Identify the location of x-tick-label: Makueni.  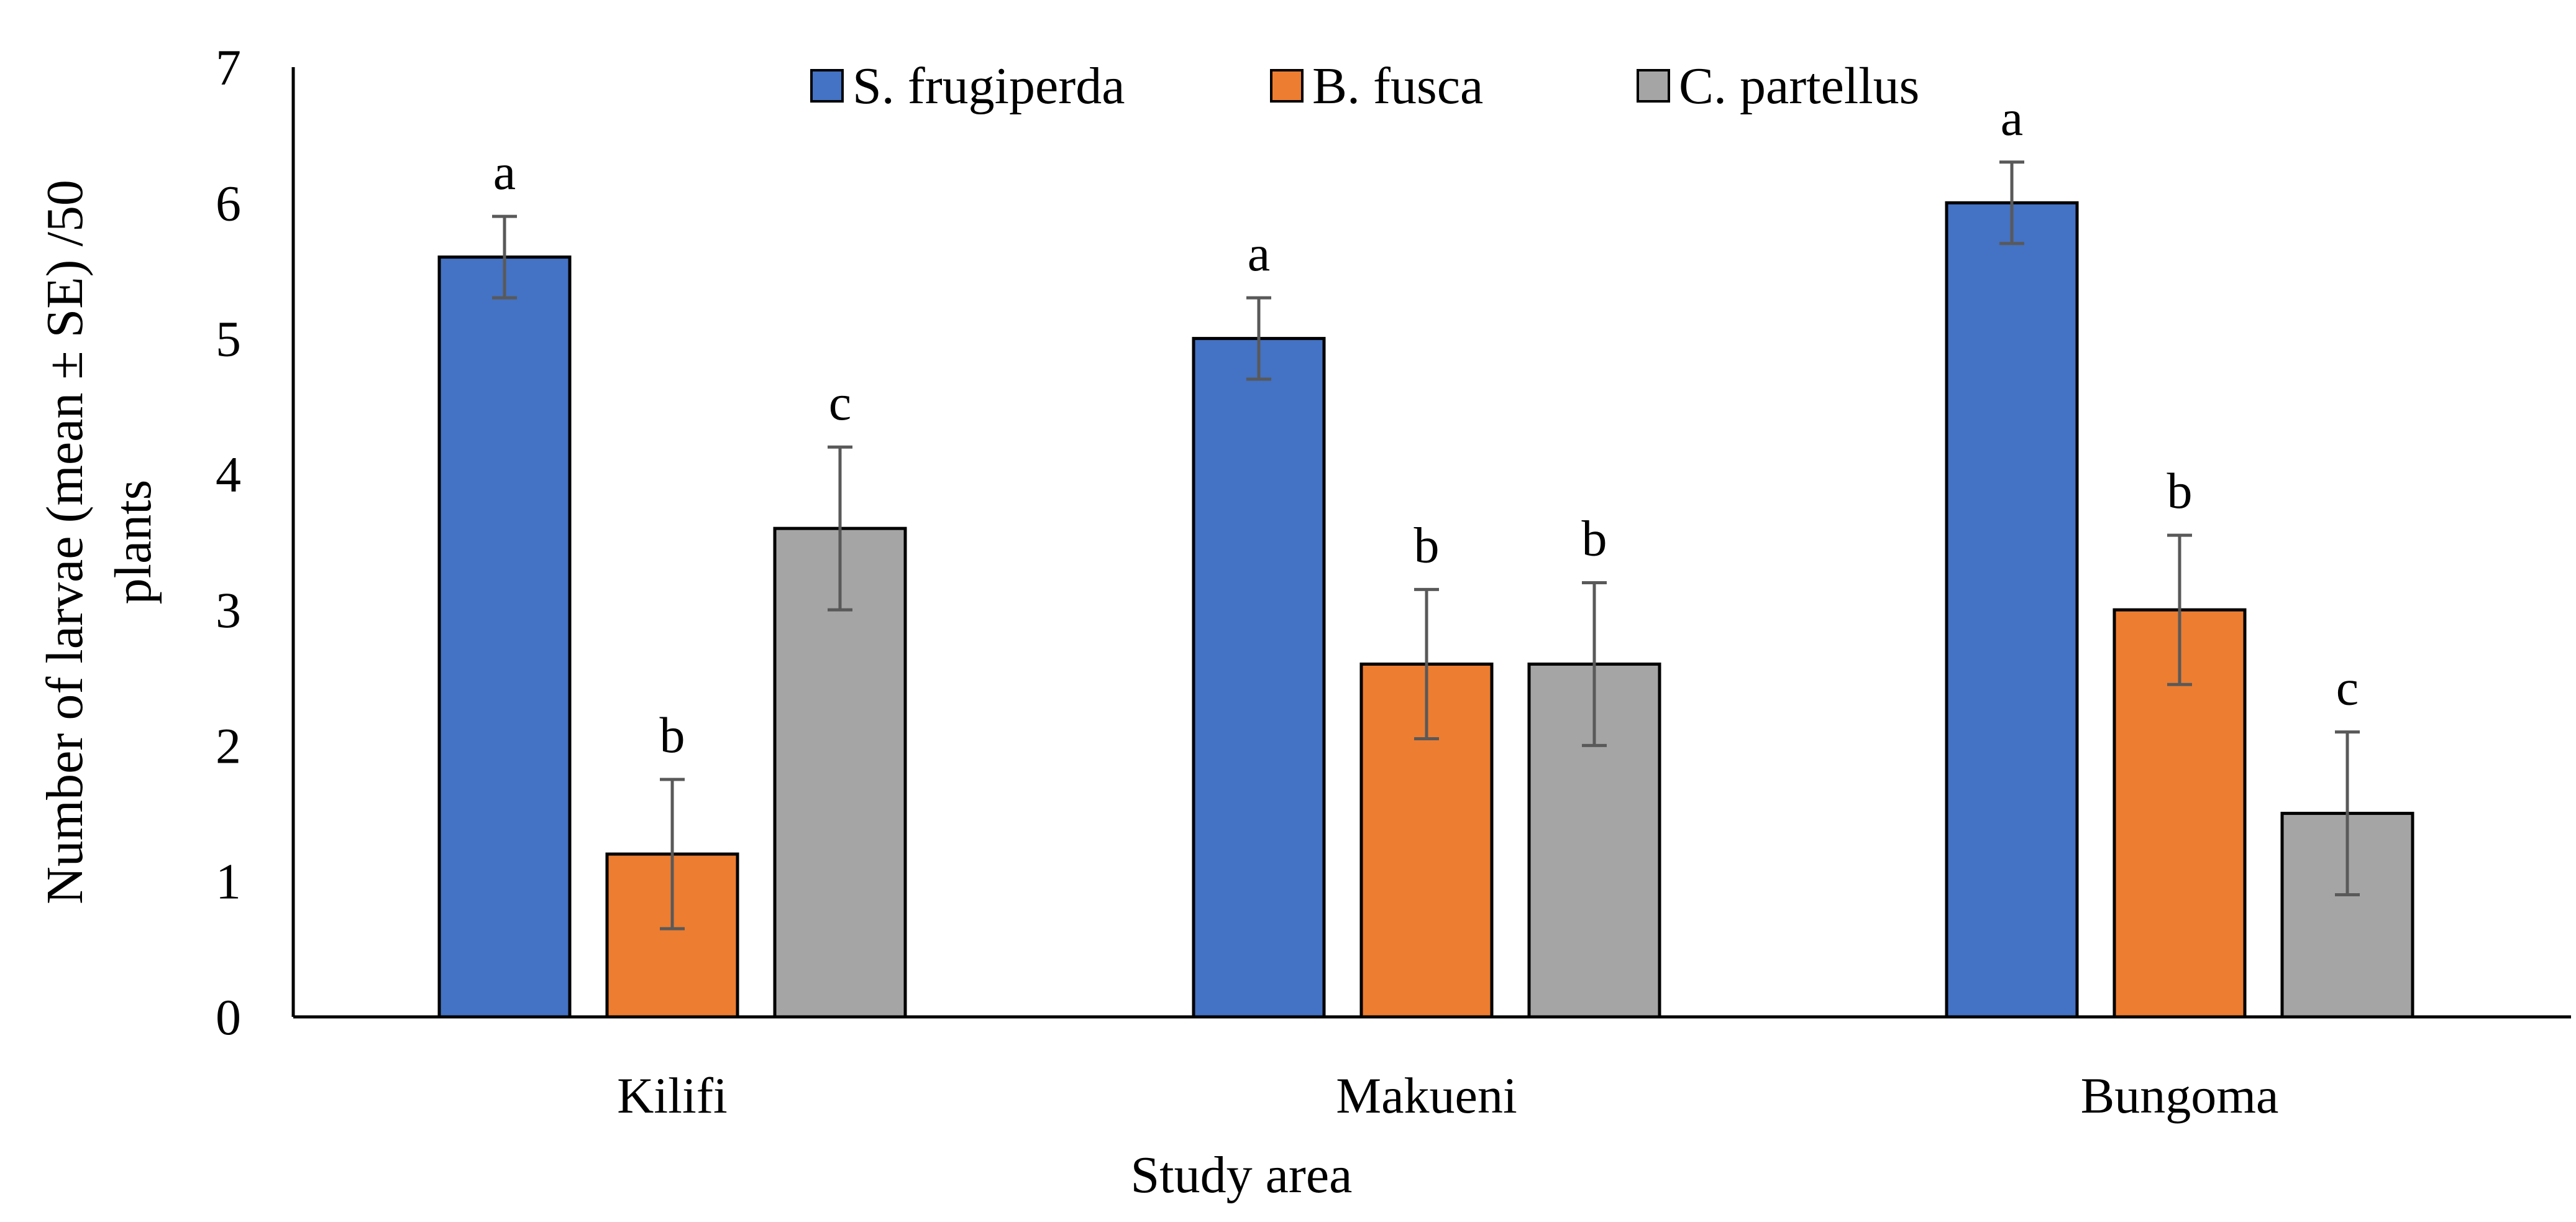
(1426, 1095).